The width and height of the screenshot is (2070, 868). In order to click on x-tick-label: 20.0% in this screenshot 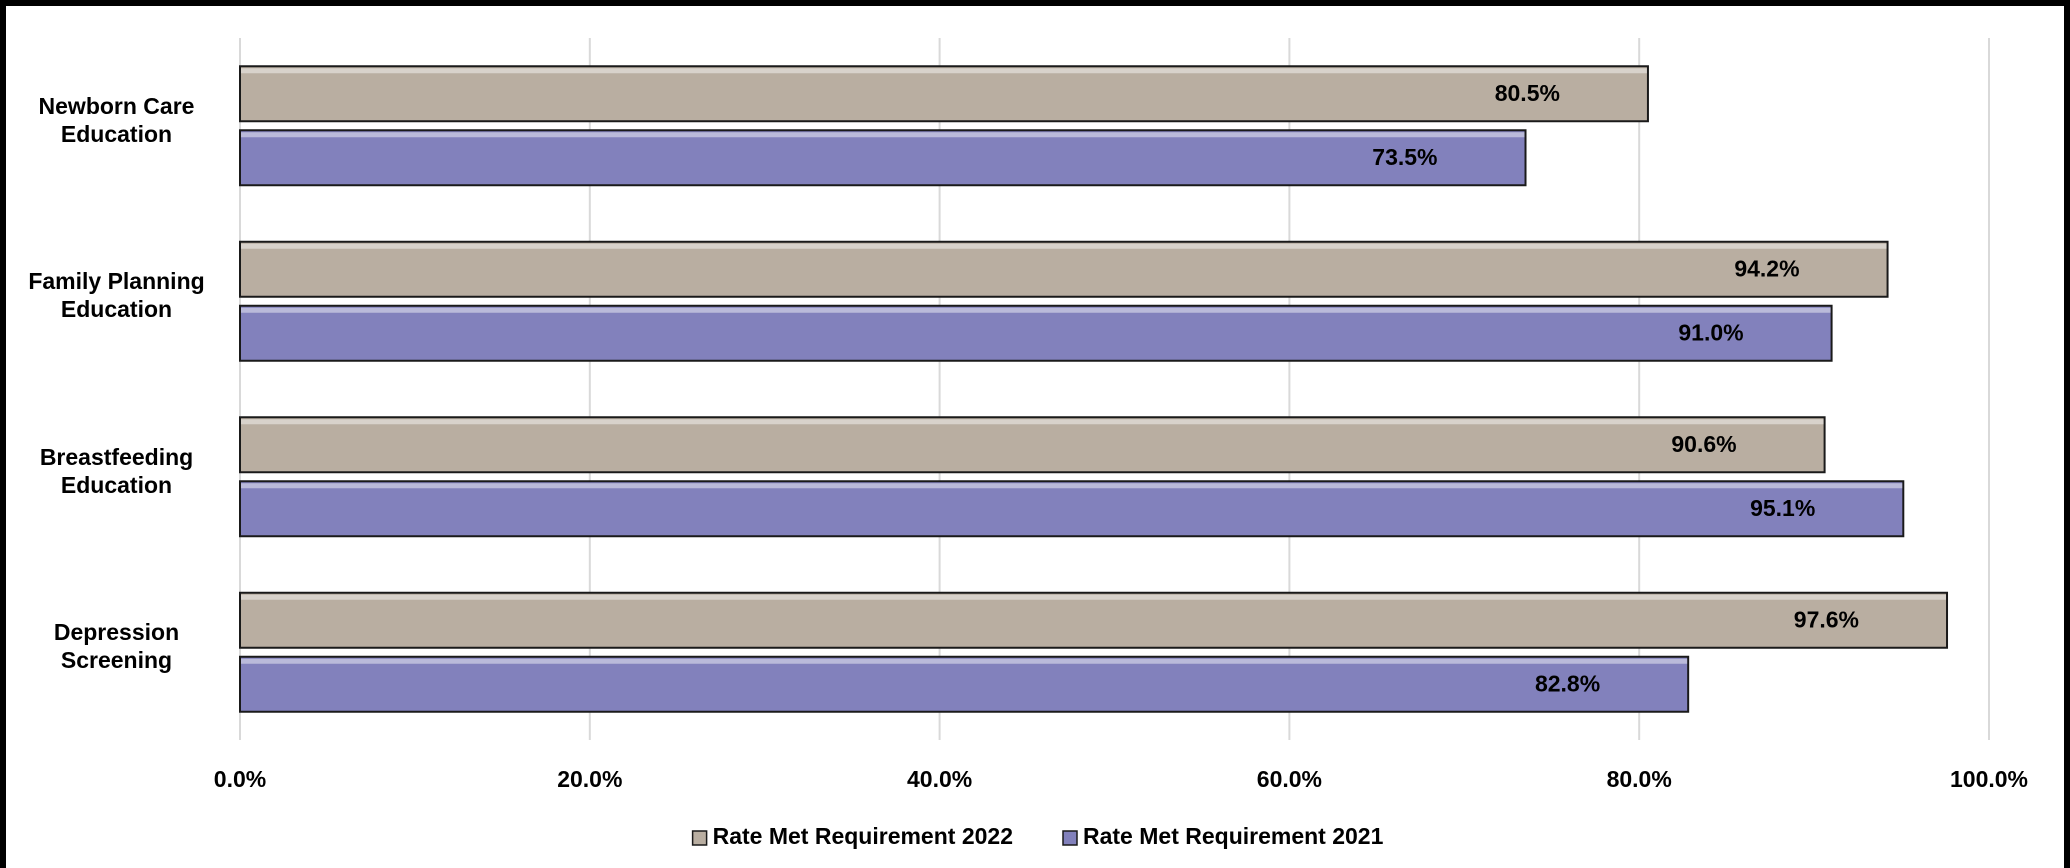, I will do `click(589, 779)`.